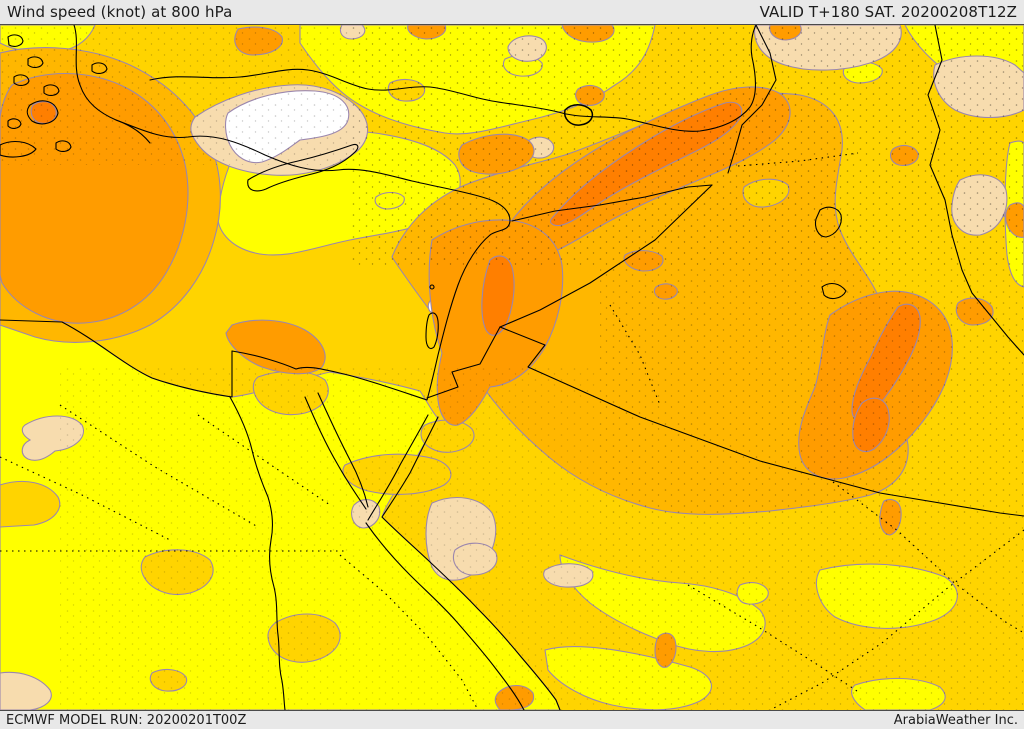 The image size is (1024, 729). What do you see at coordinates (955, 720) in the screenshot?
I see `attribution-label: ArabiaWeather Inc.` at bounding box center [955, 720].